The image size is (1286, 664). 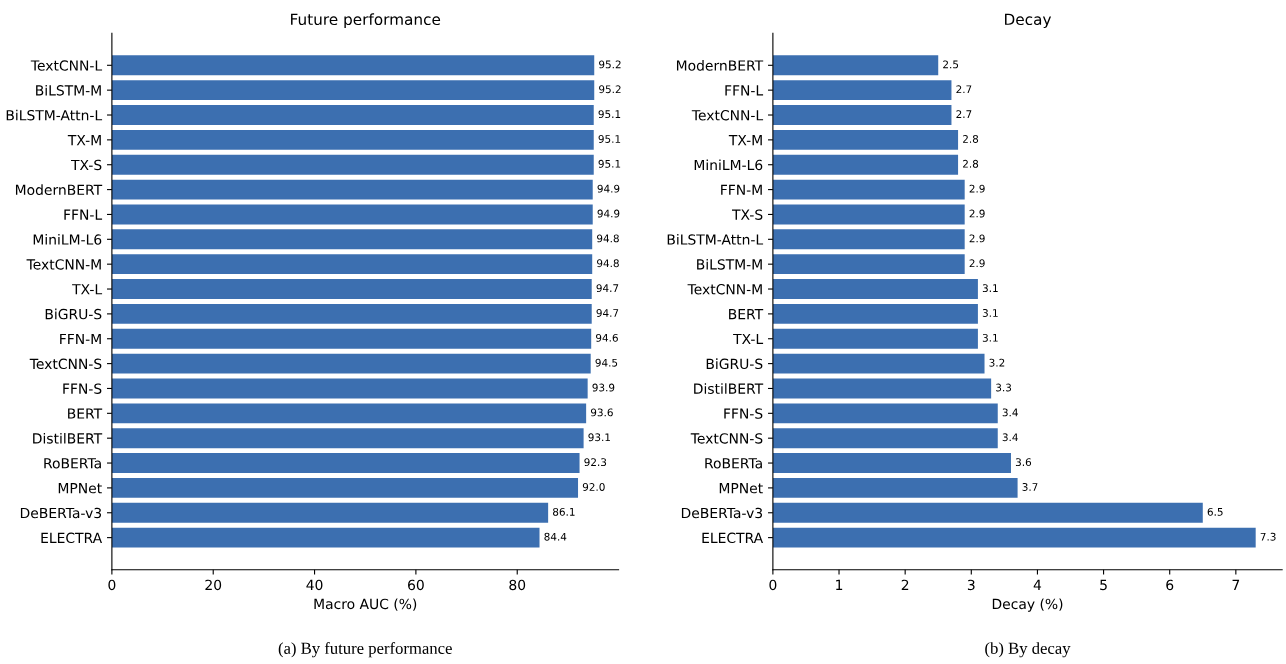 What do you see at coordinates (1004, 387) in the screenshot?
I see `data-label: 3.3` at bounding box center [1004, 387].